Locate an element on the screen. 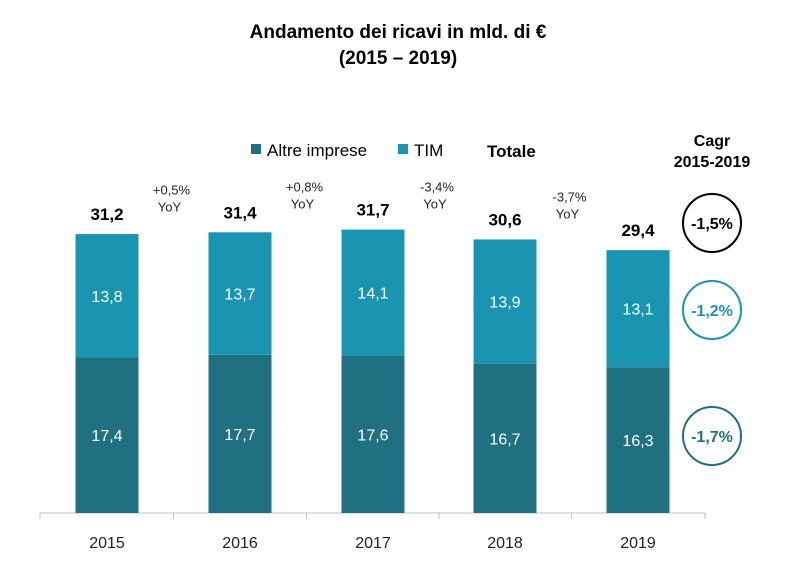 The image size is (797, 582). label-altre-imprese-2016: 17,7 is located at coordinates (239, 435).